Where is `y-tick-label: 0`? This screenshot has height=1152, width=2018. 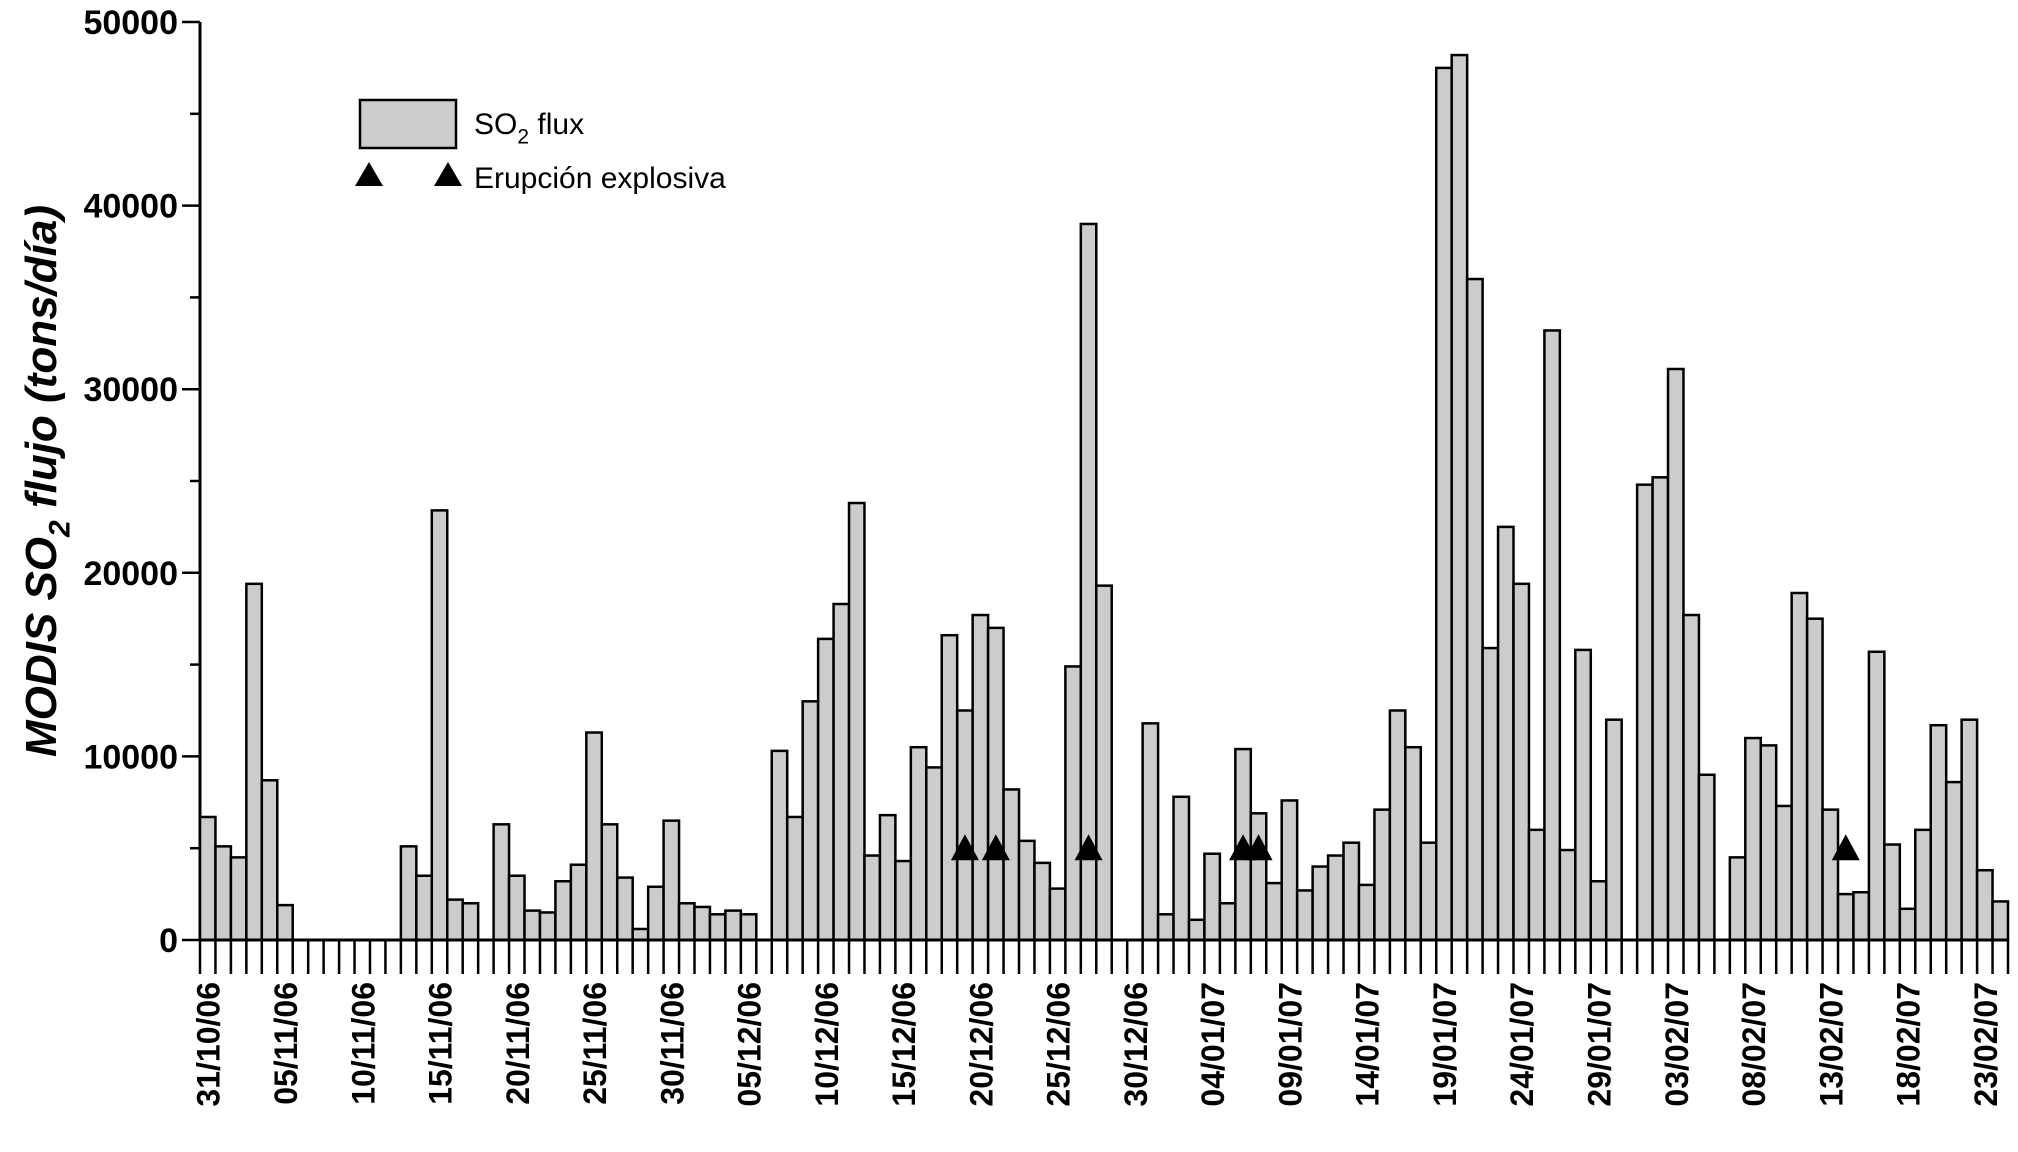
y-tick-label: 0 is located at coordinates (168, 941).